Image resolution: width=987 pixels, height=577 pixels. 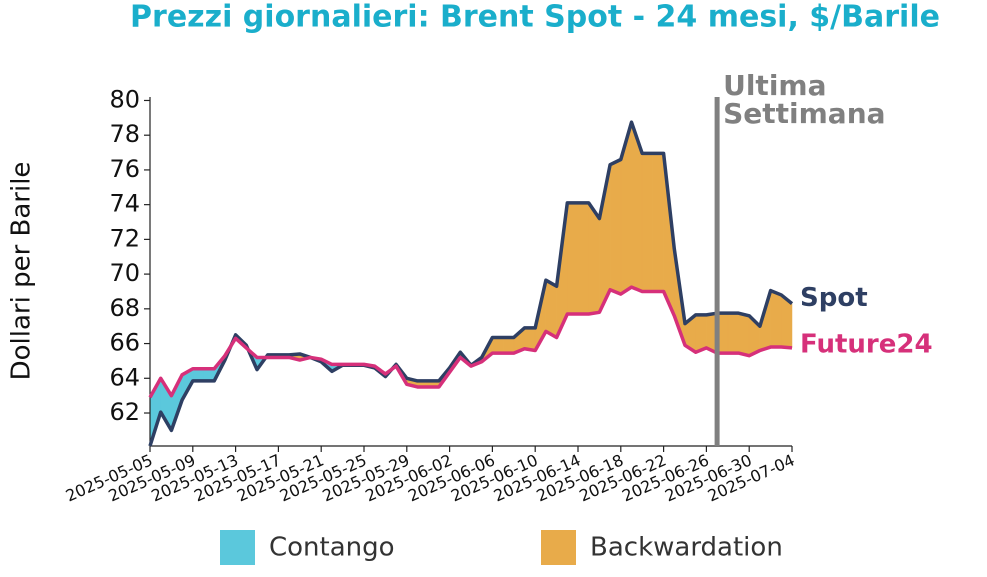 What do you see at coordinates (124, 412) in the screenshot?
I see `y-tick-label: 62` at bounding box center [124, 412].